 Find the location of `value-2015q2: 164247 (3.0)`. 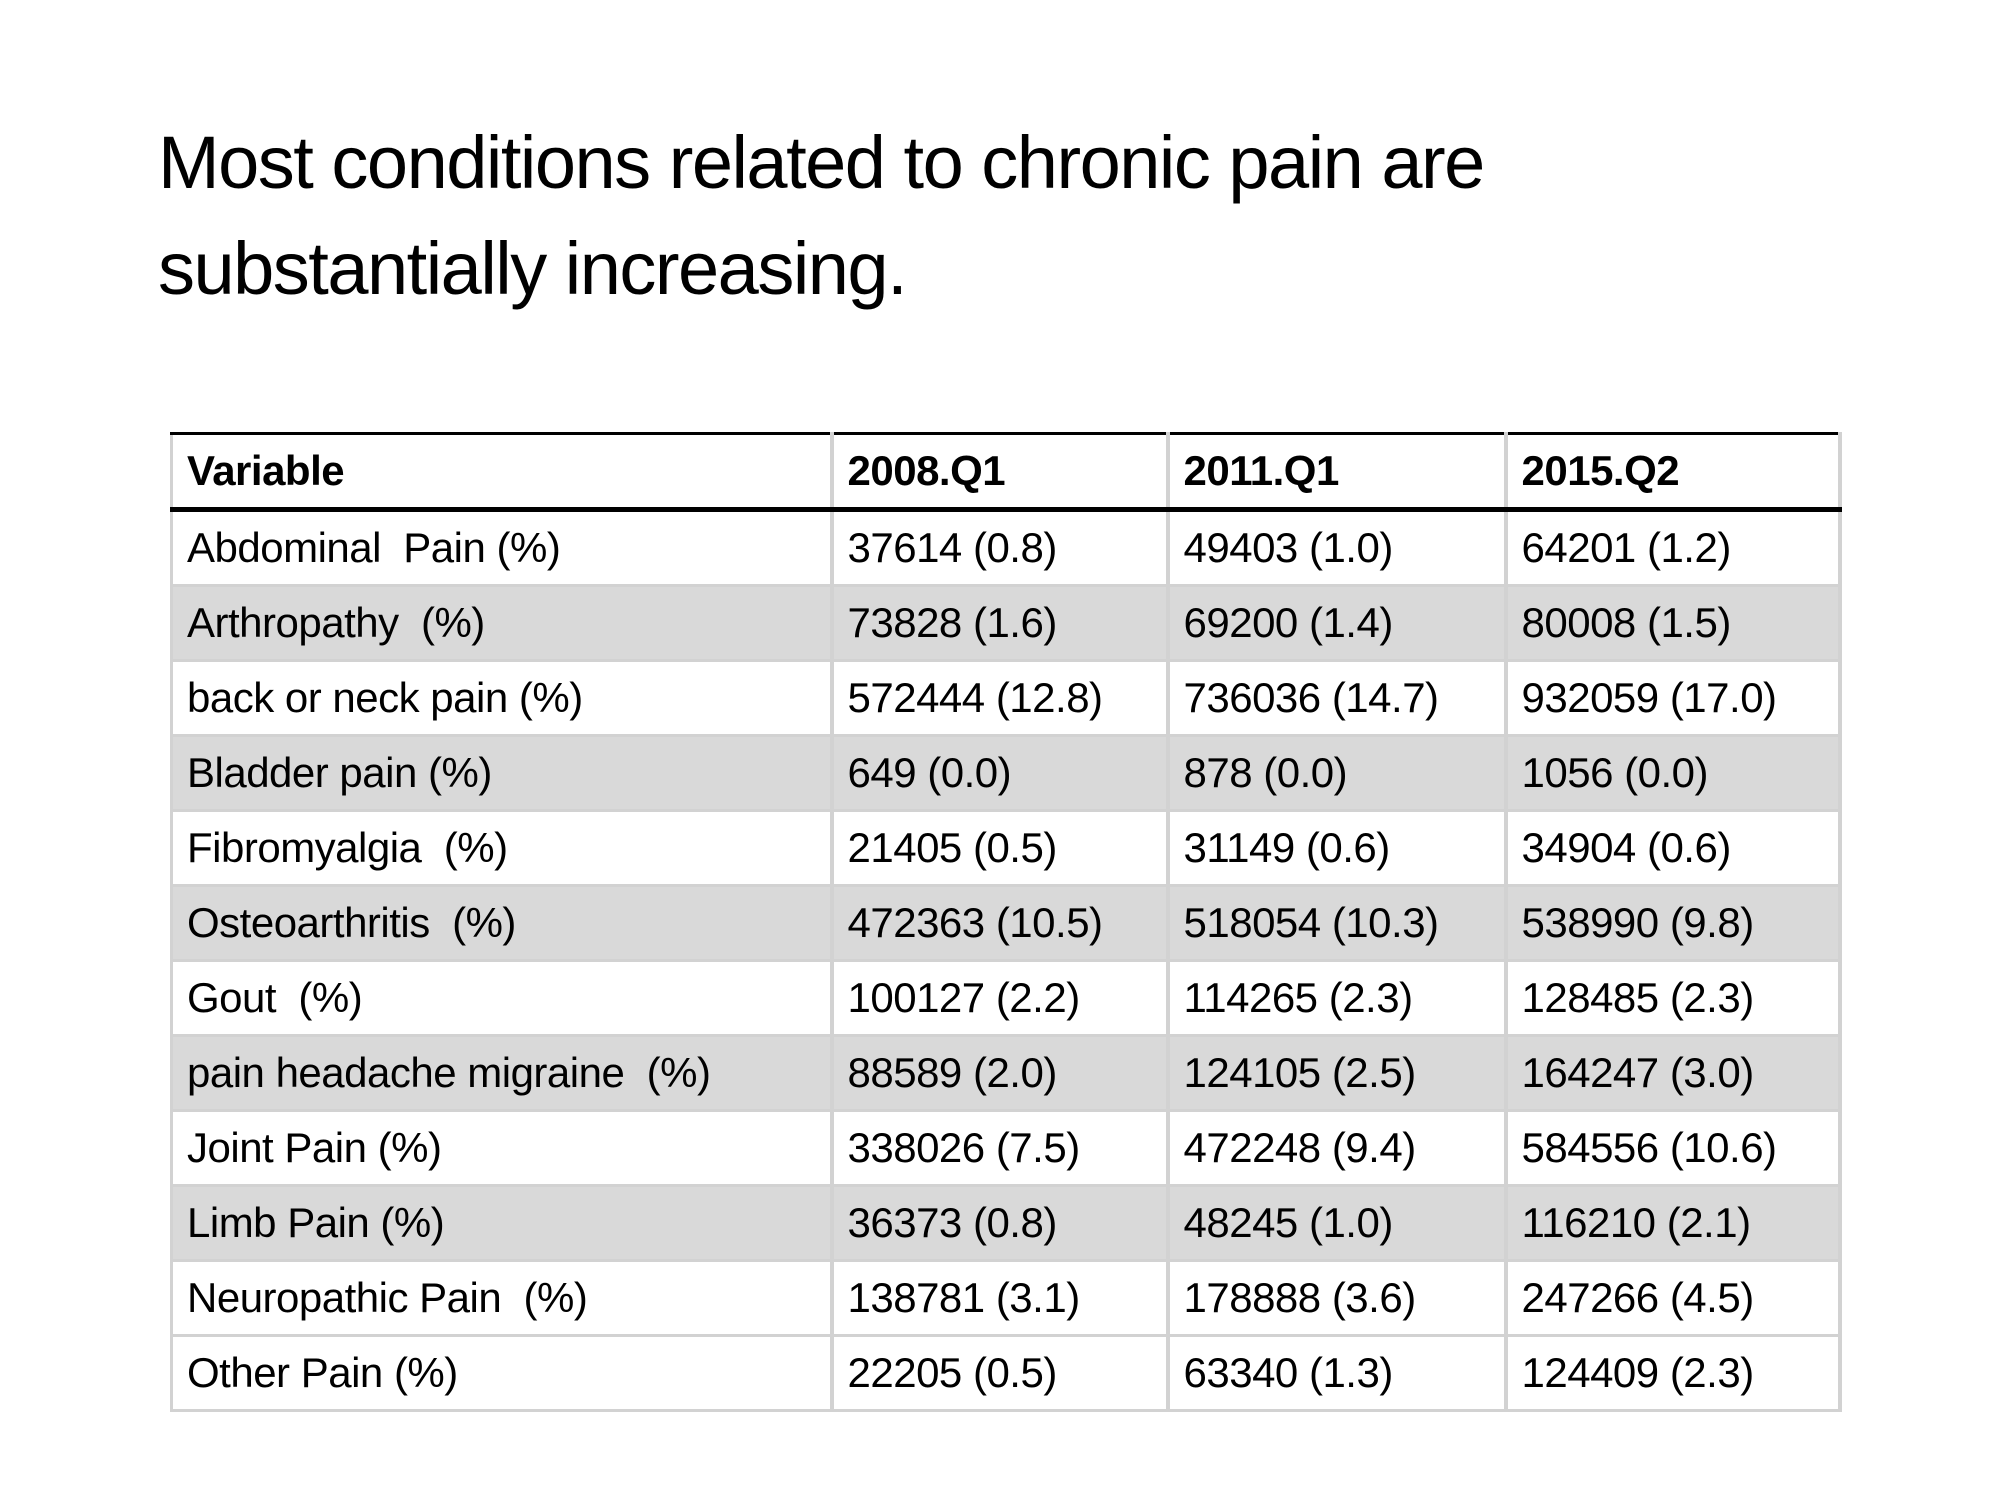

value-2015q2: 164247 (3.0) is located at coordinates (1673, 1073).